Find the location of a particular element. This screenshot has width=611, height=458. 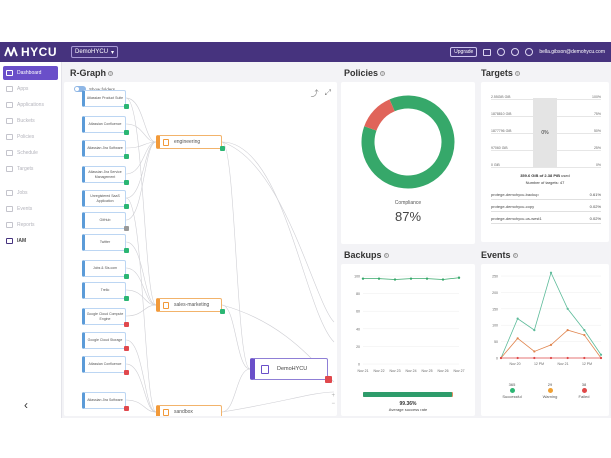

target-row: protege-demohycu-us-west1 0.02% is located at coordinates (546, 219).